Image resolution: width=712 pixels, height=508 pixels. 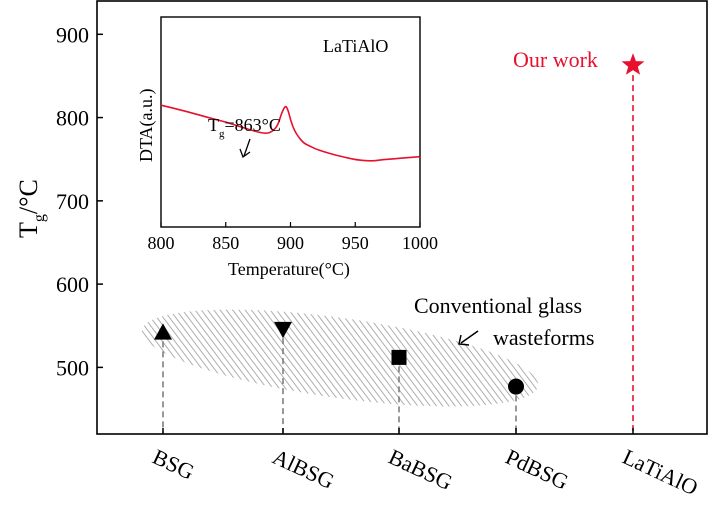 I want to click on y-tick-label-700: 700, so click(x=72, y=201).